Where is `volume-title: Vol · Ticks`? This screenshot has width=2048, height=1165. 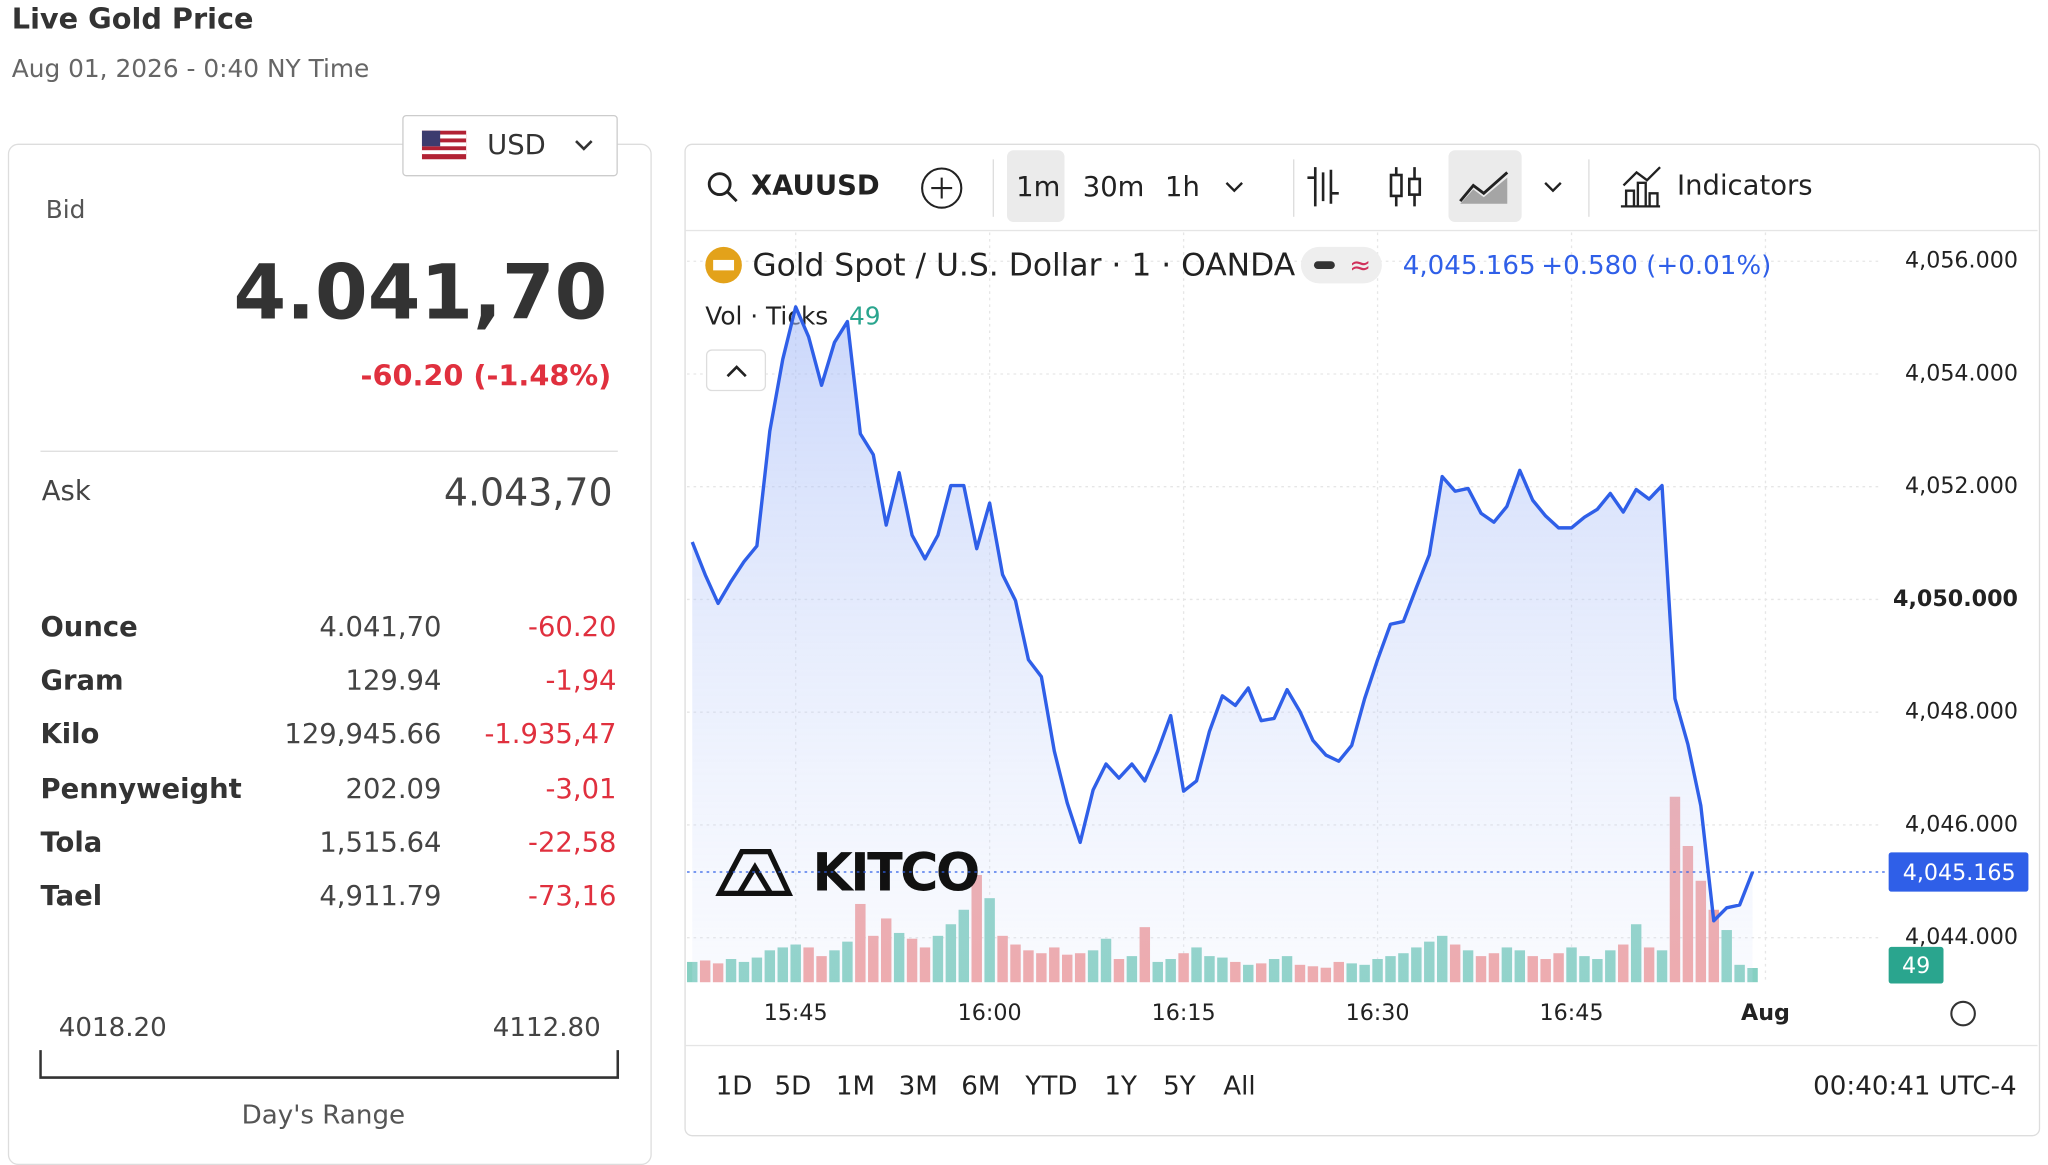 volume-title: Vol · Ticks is located at coordinates (766, 315).